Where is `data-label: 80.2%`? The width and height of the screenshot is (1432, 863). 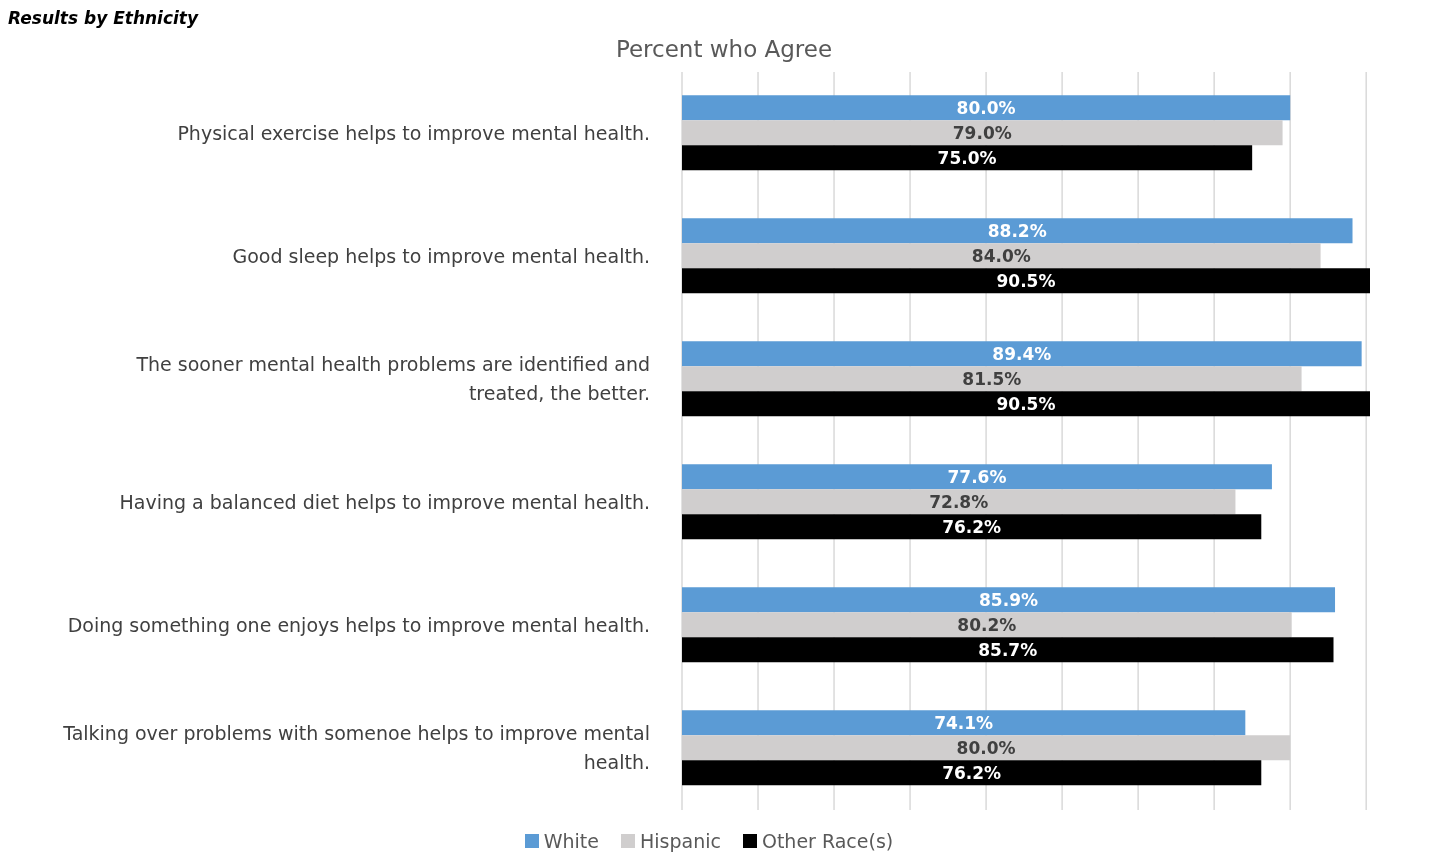
data-label: 80.2% is located at coordinates (987, 624).